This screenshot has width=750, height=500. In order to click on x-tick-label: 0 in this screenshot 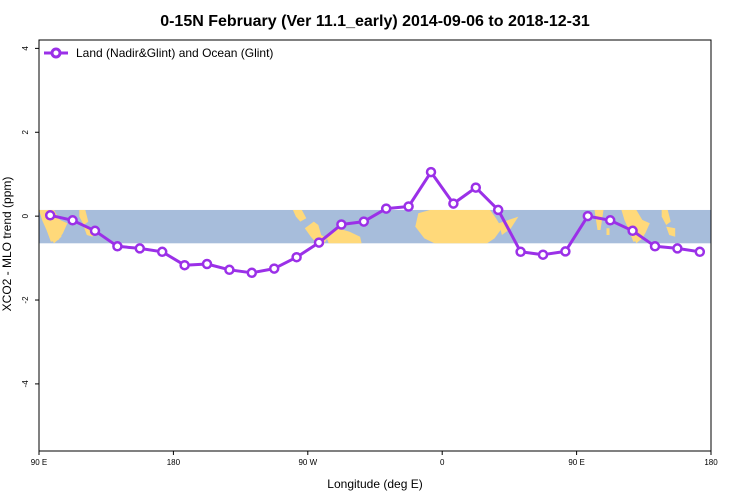, I will do `click(442, 462)`.